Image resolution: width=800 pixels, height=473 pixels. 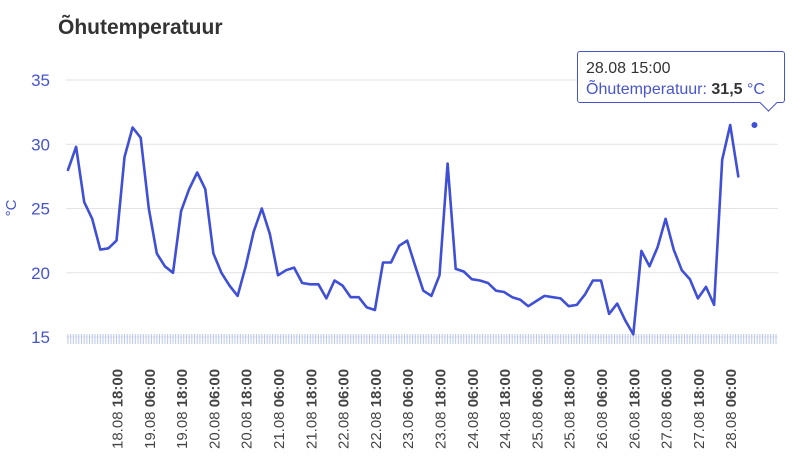 What do you see at coordinates (40, 337) in the screenshot?
I see `y-tick-label: 15` at bounding box center [40, 337].